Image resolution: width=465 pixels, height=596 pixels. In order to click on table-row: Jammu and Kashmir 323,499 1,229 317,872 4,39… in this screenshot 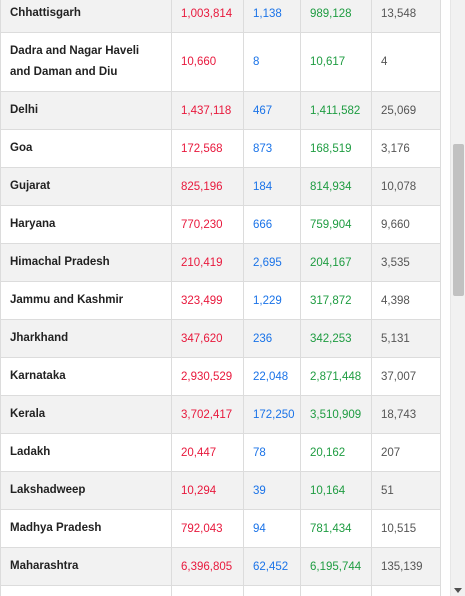, I will do `click(220, 300)`.